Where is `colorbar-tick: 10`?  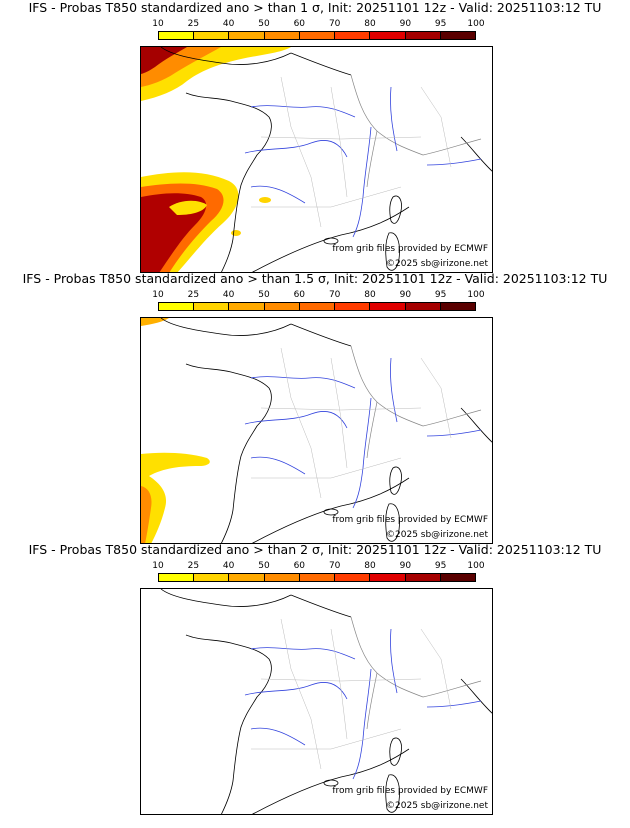 colorbar-tick: 10 is located at coordinates (158, 566).